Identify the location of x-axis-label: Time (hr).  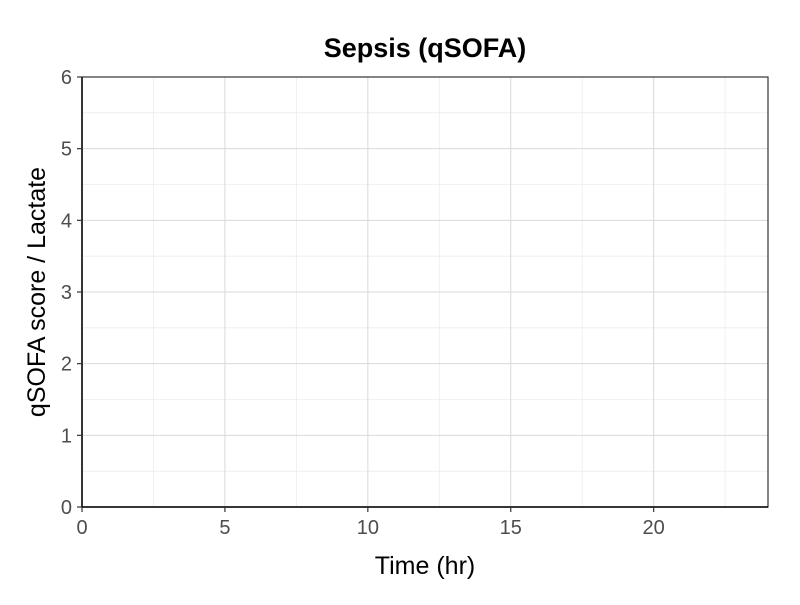
(425, 566).